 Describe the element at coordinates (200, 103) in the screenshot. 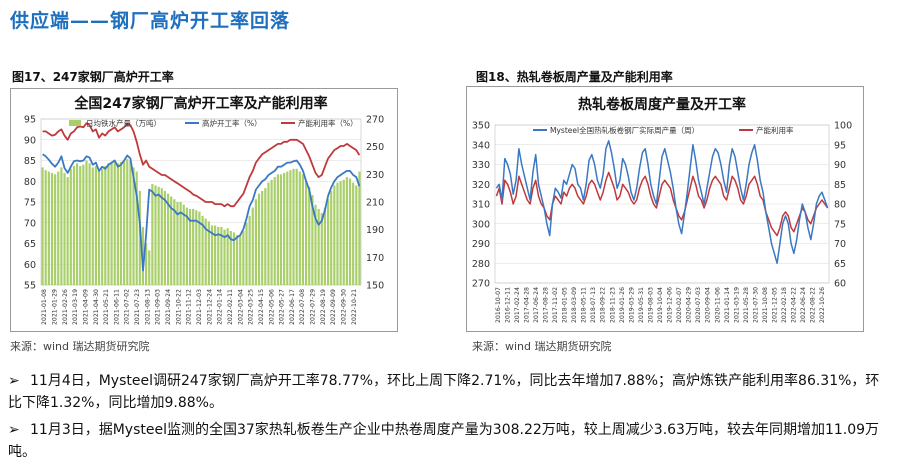

I see `chart-title: 全国247家钢厂高炉开工率及产能利用率` at that location.